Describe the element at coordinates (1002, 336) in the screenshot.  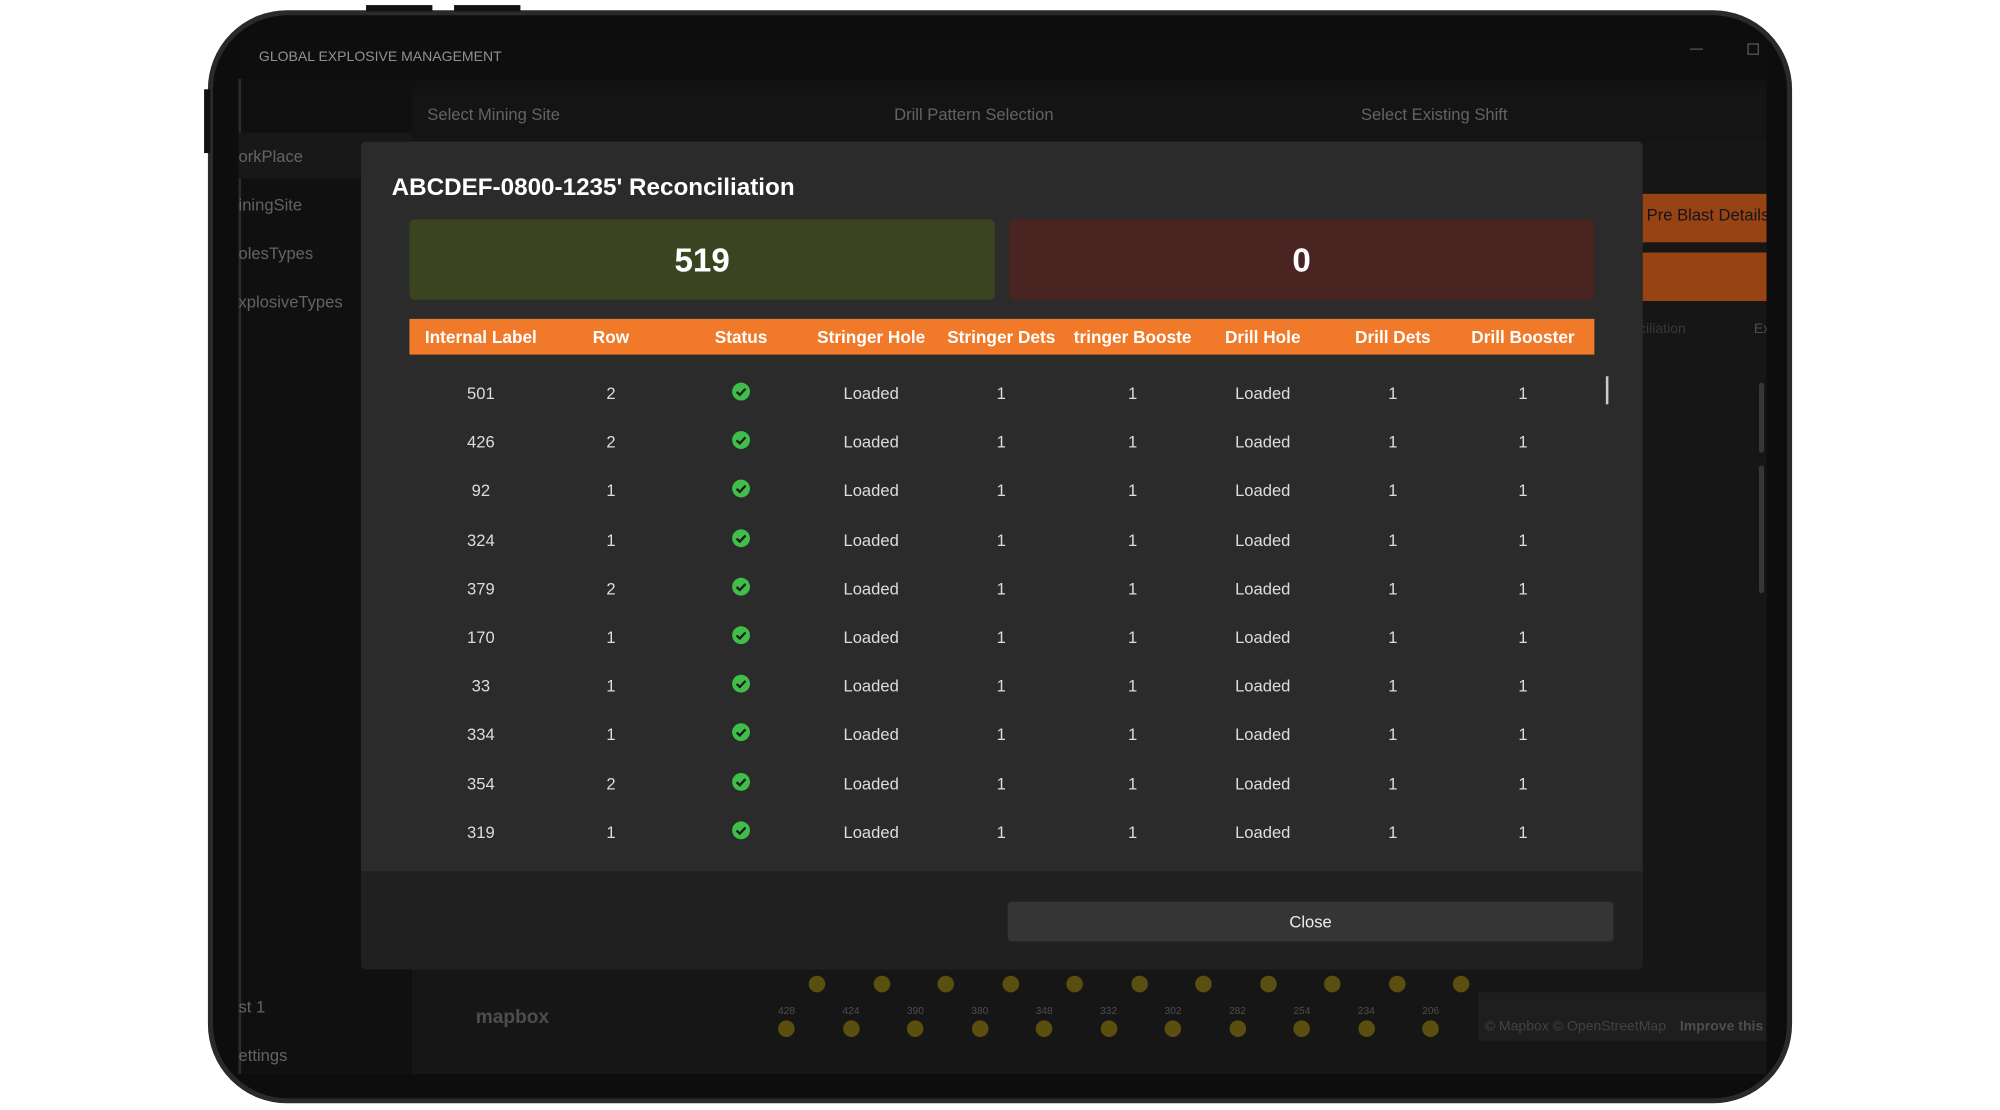
I see `table-header` at that location.